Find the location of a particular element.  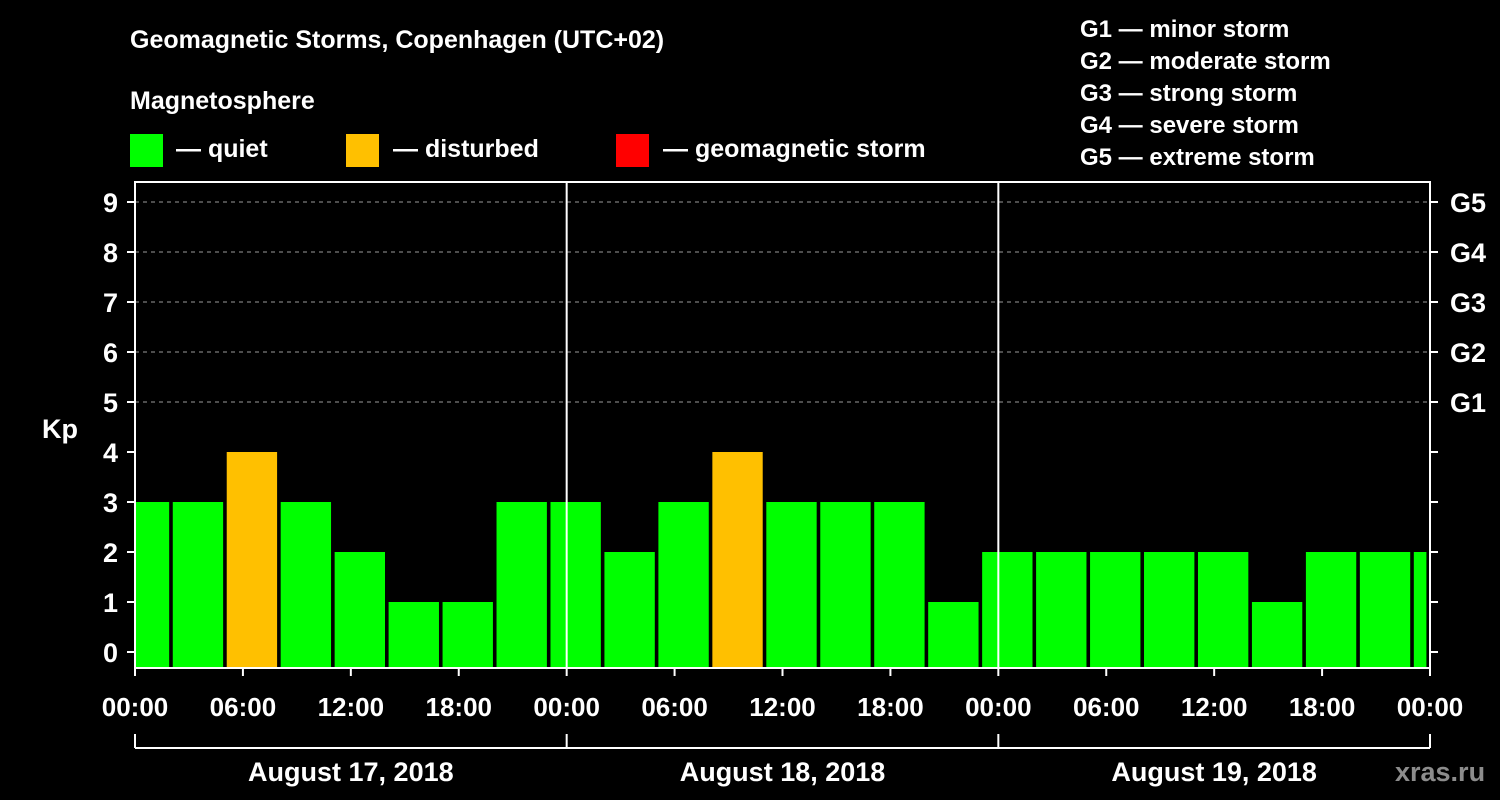

legend-swatch-disturbed is located at coordinates (362, 150).